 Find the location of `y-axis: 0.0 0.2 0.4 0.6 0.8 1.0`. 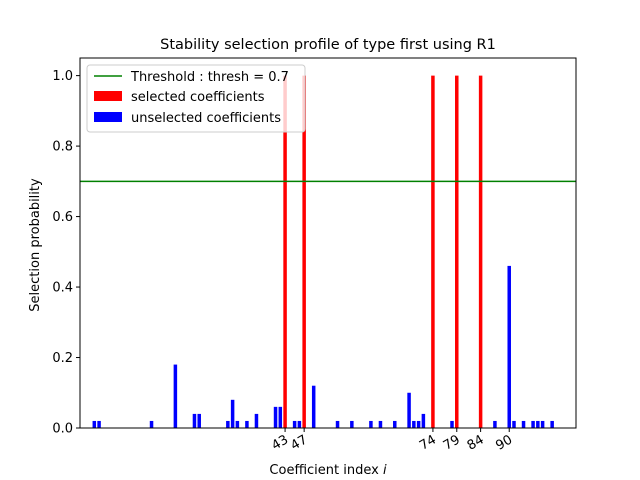

y-axis: 0.0 0.2 0.4 0.6 0.8 1.0 is located at coordinates (66, 253).